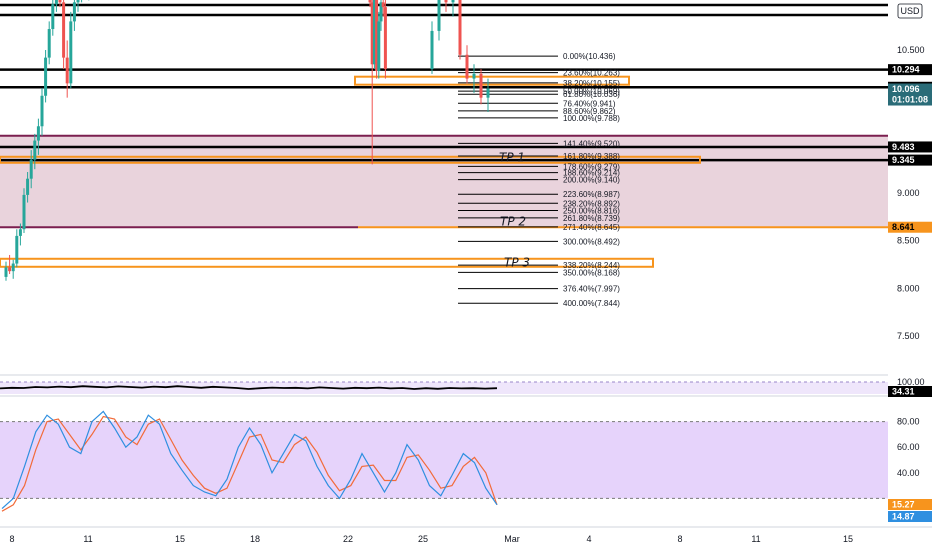 The width and height of the screenshot is (932, 550). What do you see at coordinates (423, 539) in the screenshot?
I see `time-tick-label: 25` at bounding box center [423, 539].